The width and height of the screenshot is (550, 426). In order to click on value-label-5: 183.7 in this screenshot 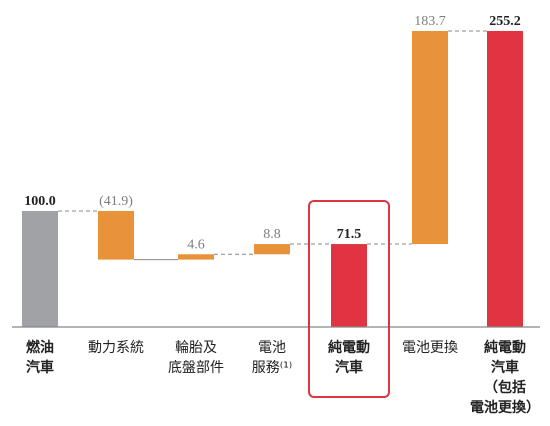, I will do `click(430, 21)`.